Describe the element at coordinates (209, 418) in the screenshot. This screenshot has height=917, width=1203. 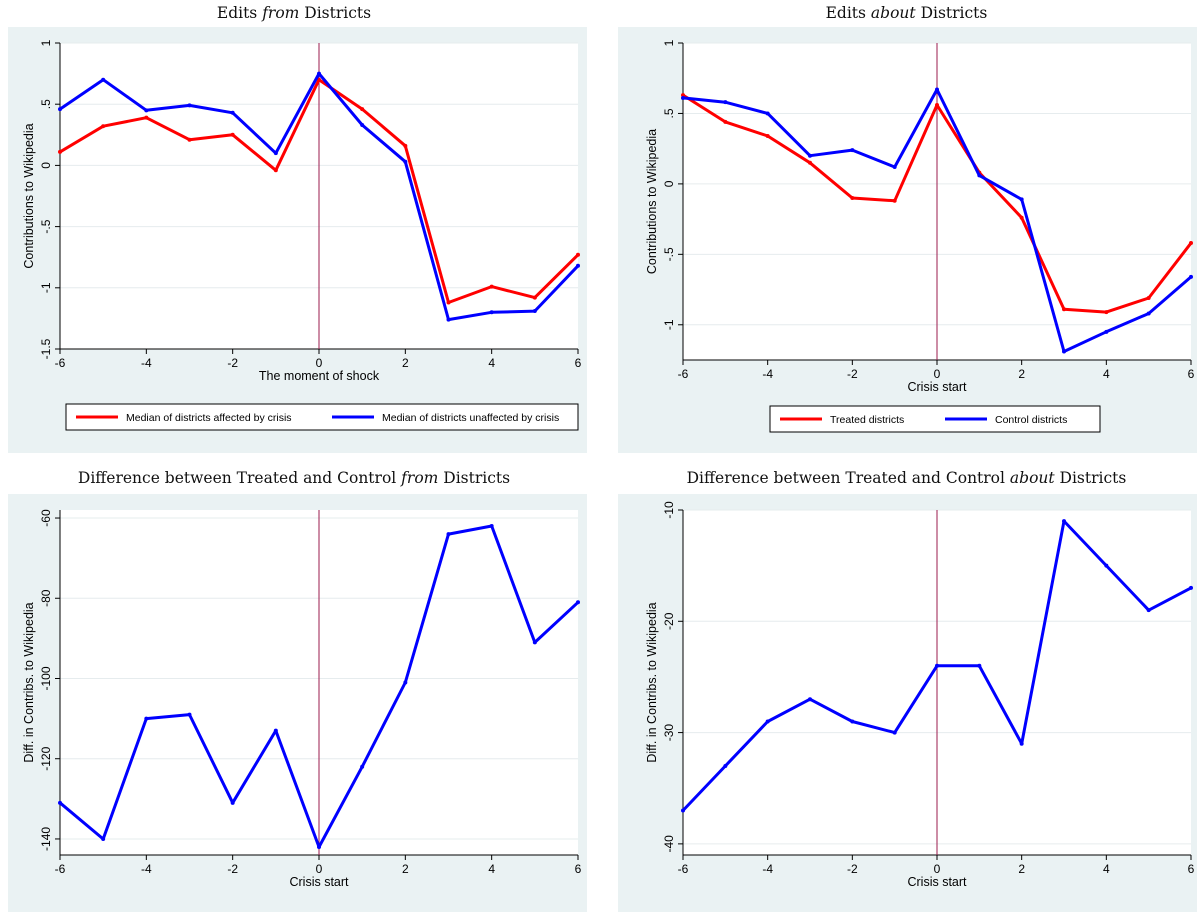
I see `legend-label: Median of districts affected by crisis` at that location.